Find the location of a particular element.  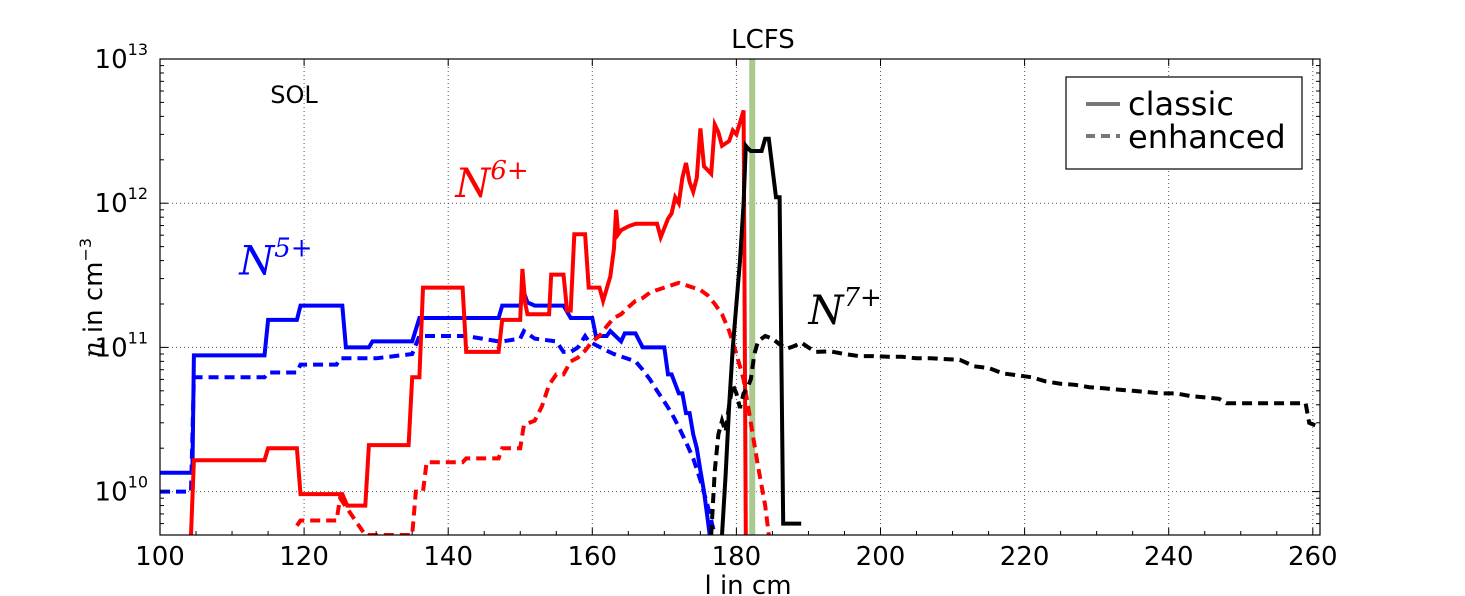

lcfs-label: LCFS is located at coordinates (763, 40).